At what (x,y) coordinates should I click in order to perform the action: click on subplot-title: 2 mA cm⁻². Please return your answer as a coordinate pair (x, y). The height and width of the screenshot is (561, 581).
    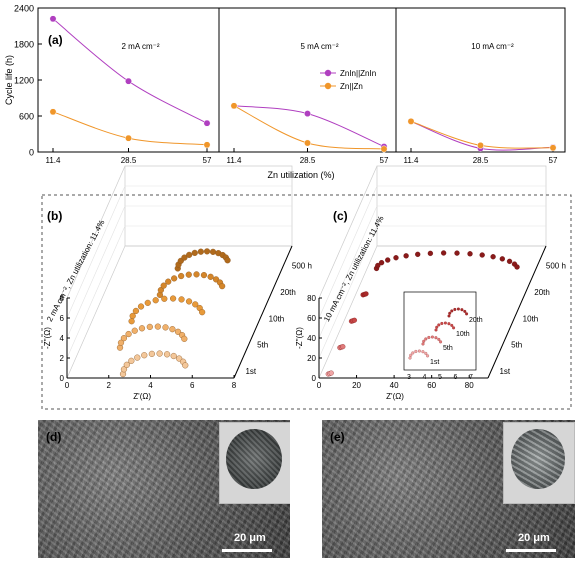
    Looking at the image, I should click on (140, 46).